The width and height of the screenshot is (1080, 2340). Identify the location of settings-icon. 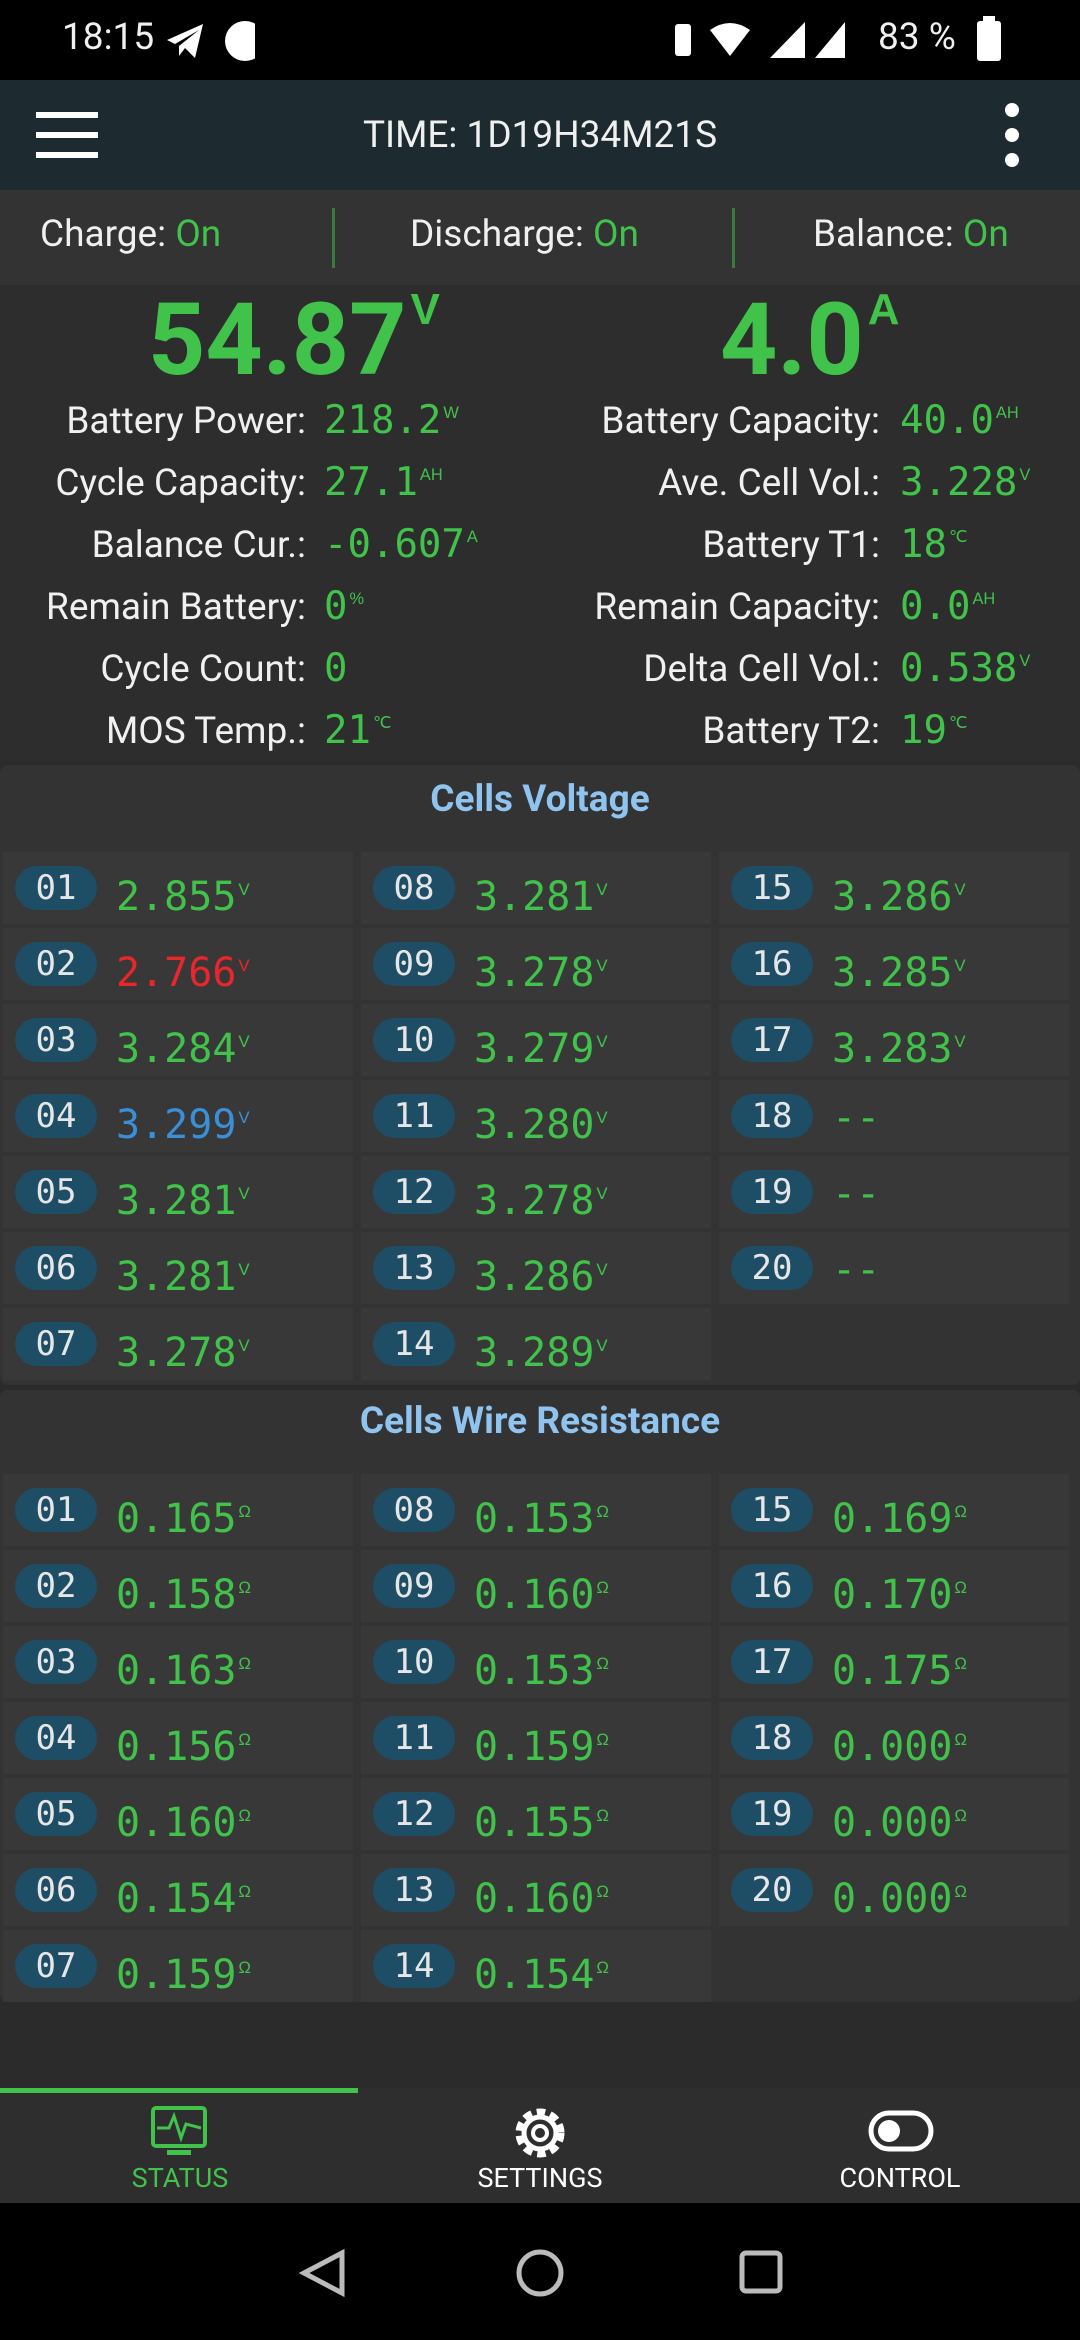
(540, 2133).